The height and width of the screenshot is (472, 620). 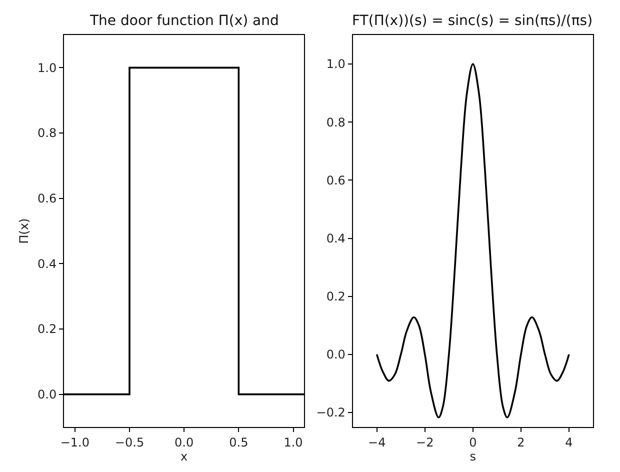 I want to click on x-tick-label: 0.5, so click(x=238, y=442).